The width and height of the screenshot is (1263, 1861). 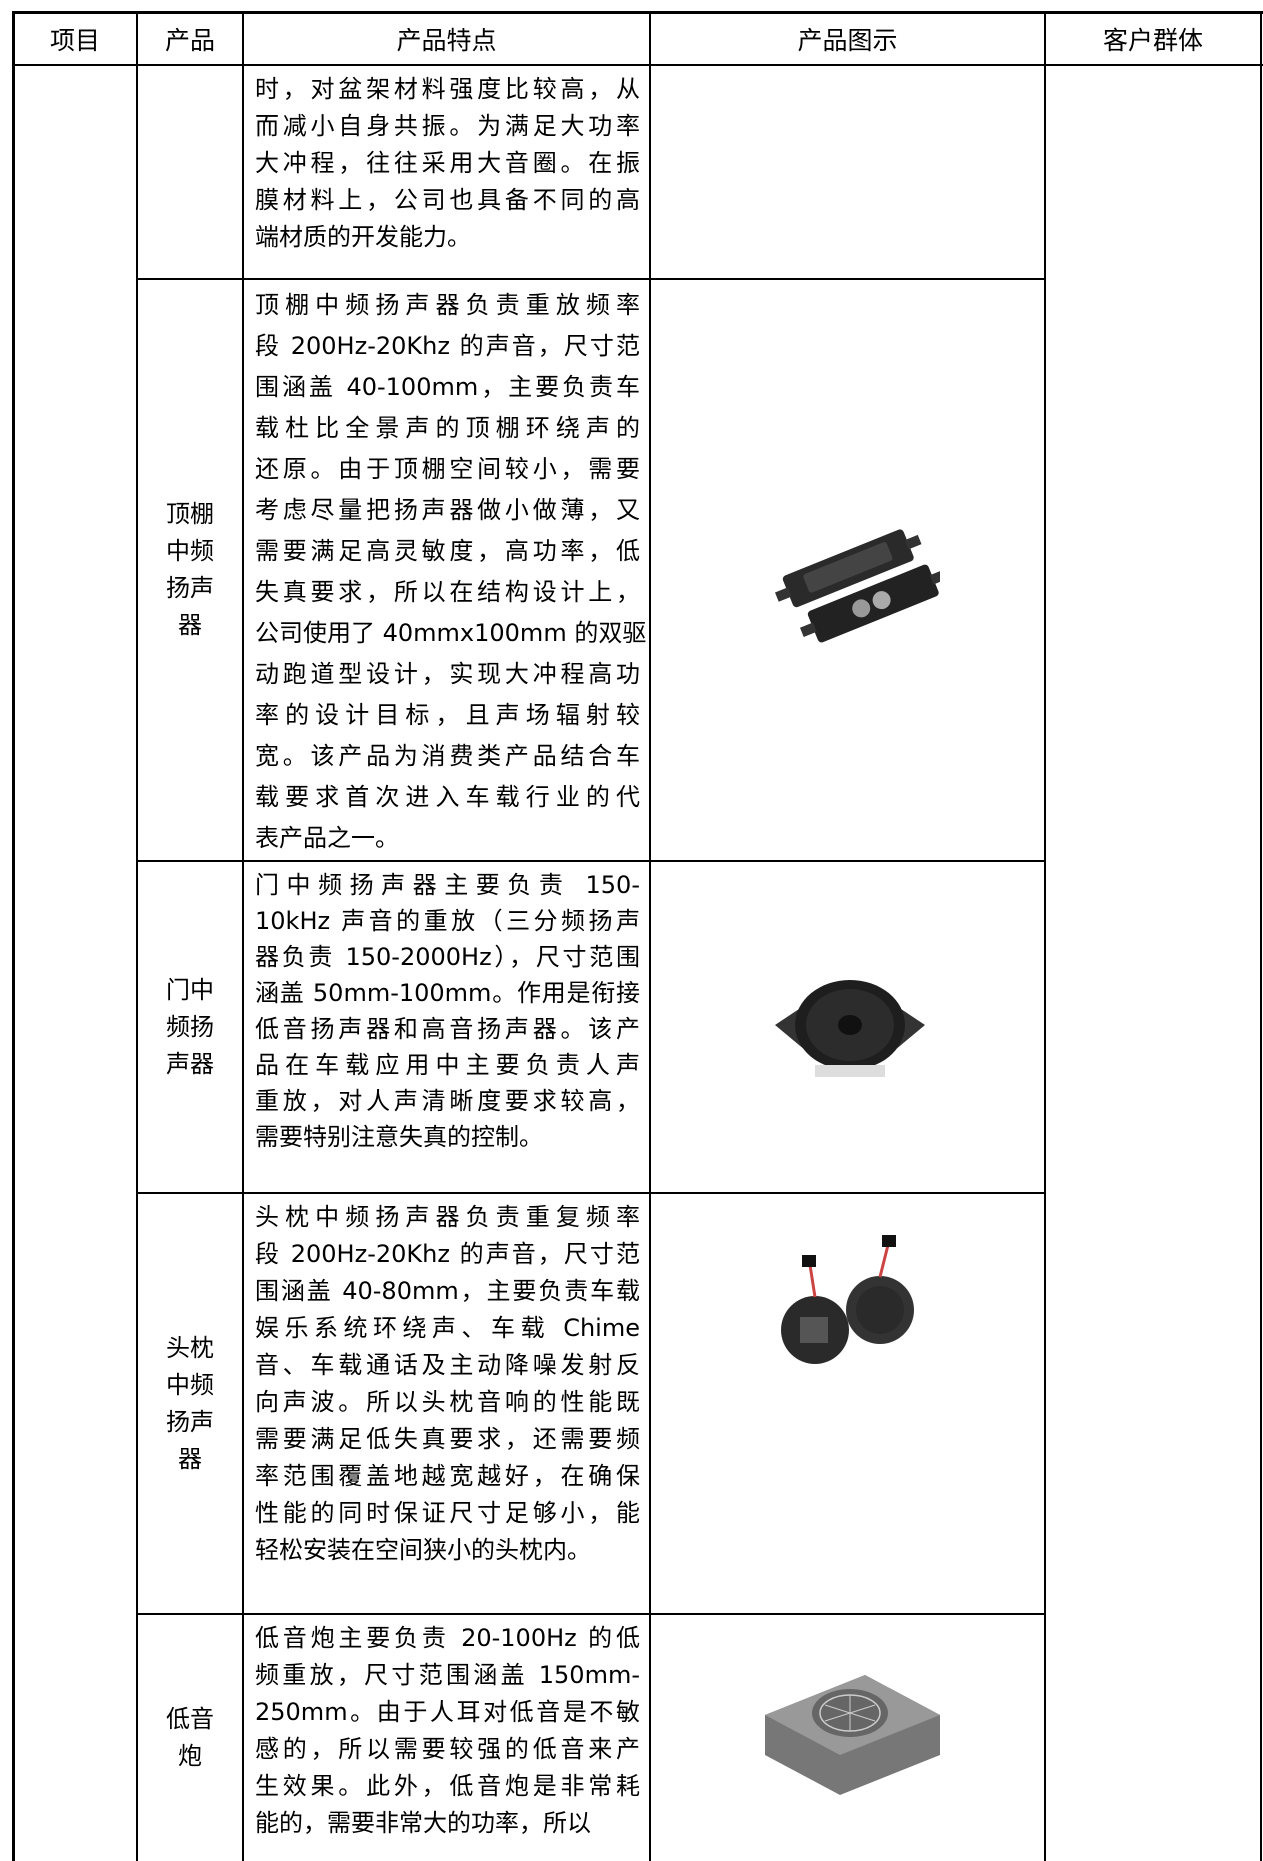 What do you see at coordinates (447, 428) in the screenshot?
I see `feature-line: 载杜比全景声的顶棚环绕声的` at bounding box center [447, 428].